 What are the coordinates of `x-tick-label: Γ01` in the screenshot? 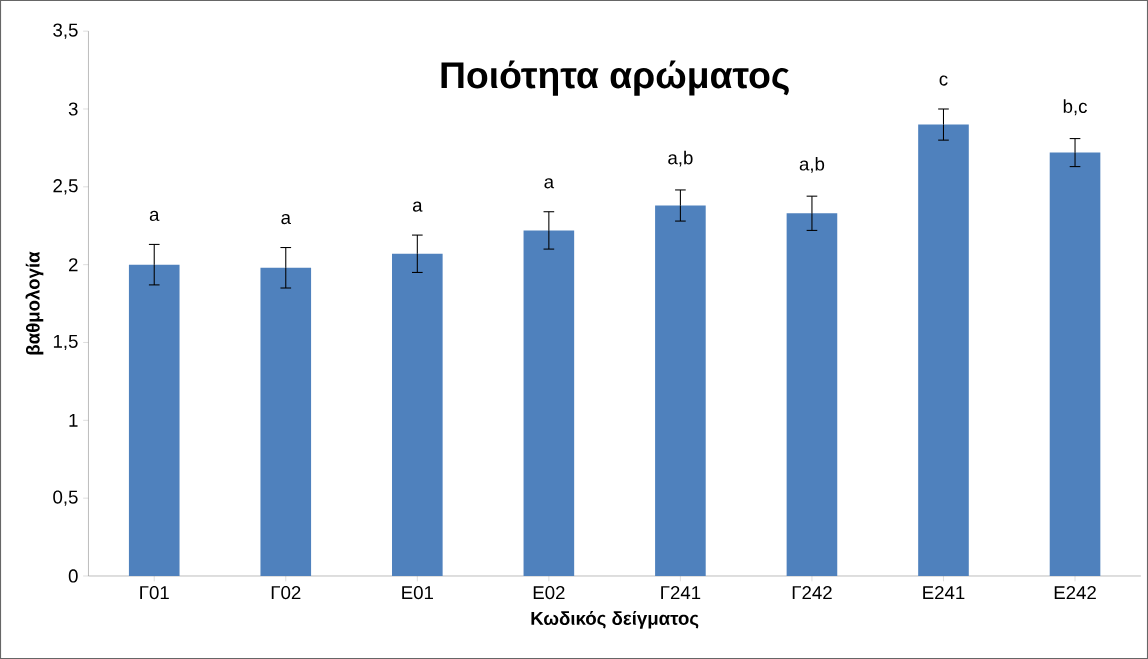 It's located at (154, 592).